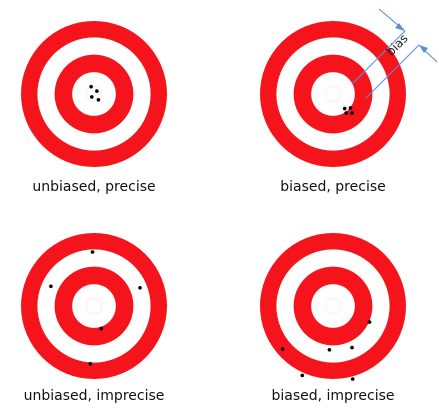 This screenshot has height=416, width=439. I want to click on target-unbiased-precise, so click(94, 94).